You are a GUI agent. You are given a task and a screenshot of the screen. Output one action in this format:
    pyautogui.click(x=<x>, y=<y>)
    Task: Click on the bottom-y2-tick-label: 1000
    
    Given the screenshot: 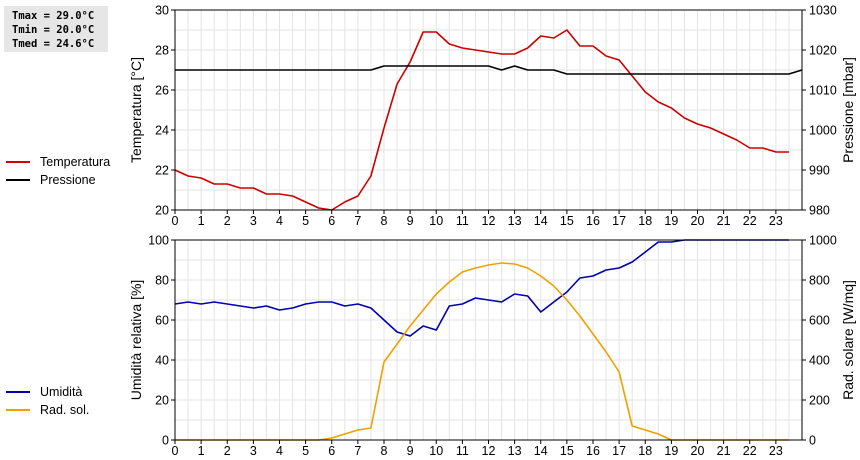 What is the action you would take?
    pyautogui.click(x=823, y=241)
    